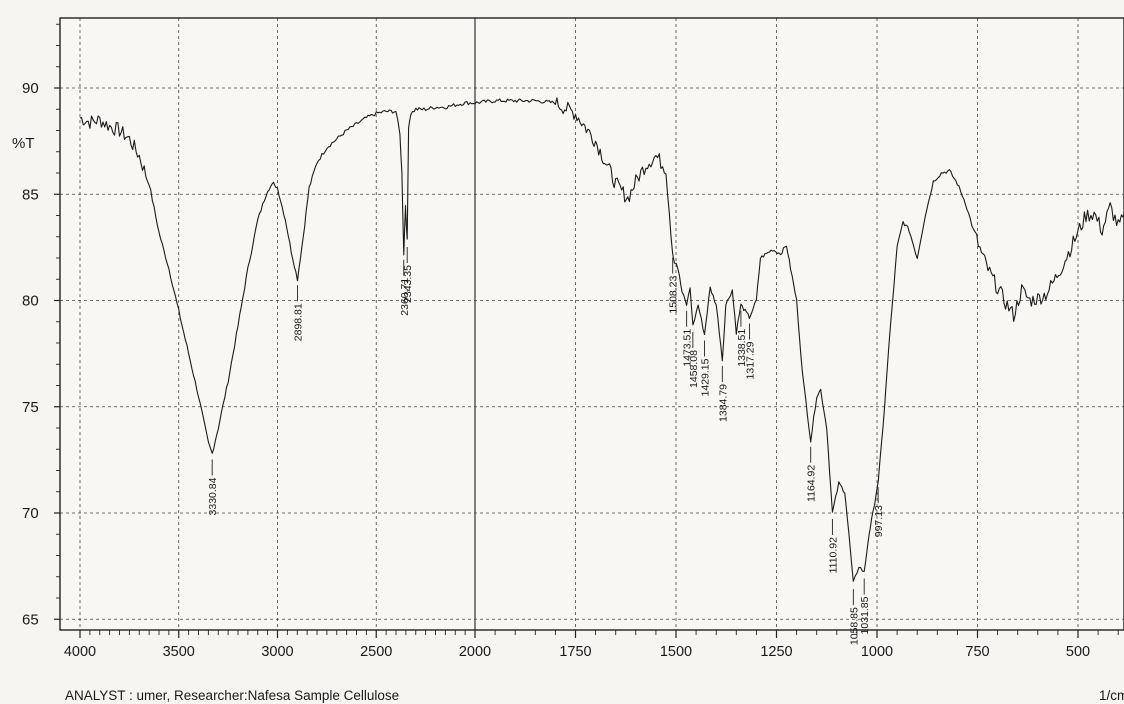  Describe the element at coordinates (30, 513) in the screenshot. I see `y-tick-label: 70` at that location.